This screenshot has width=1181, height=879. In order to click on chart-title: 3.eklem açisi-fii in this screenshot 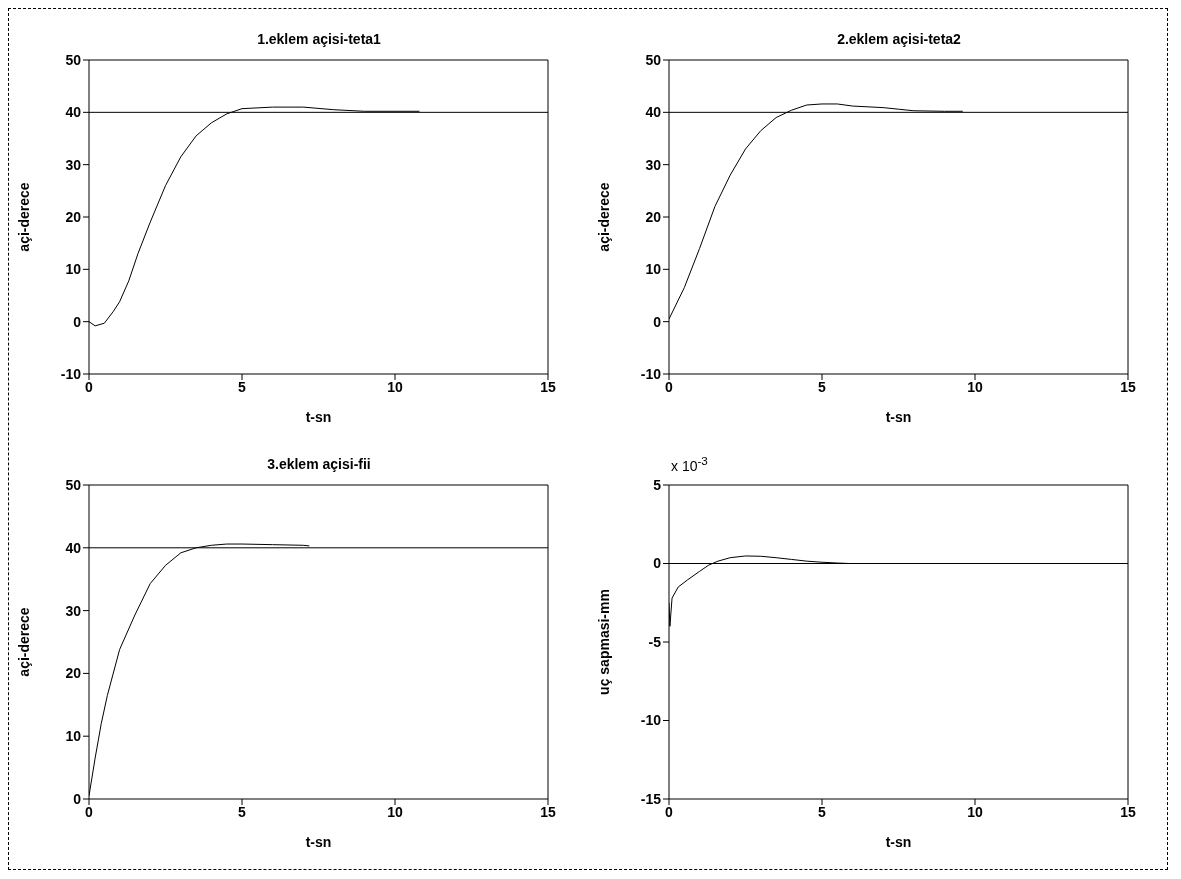, I will do `click(319, 464)`.